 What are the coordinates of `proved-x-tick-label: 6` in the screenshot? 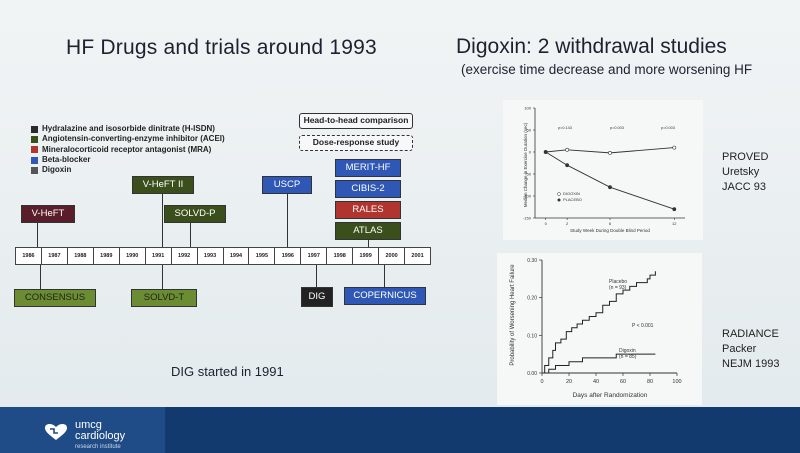 It's located at (610, 223).